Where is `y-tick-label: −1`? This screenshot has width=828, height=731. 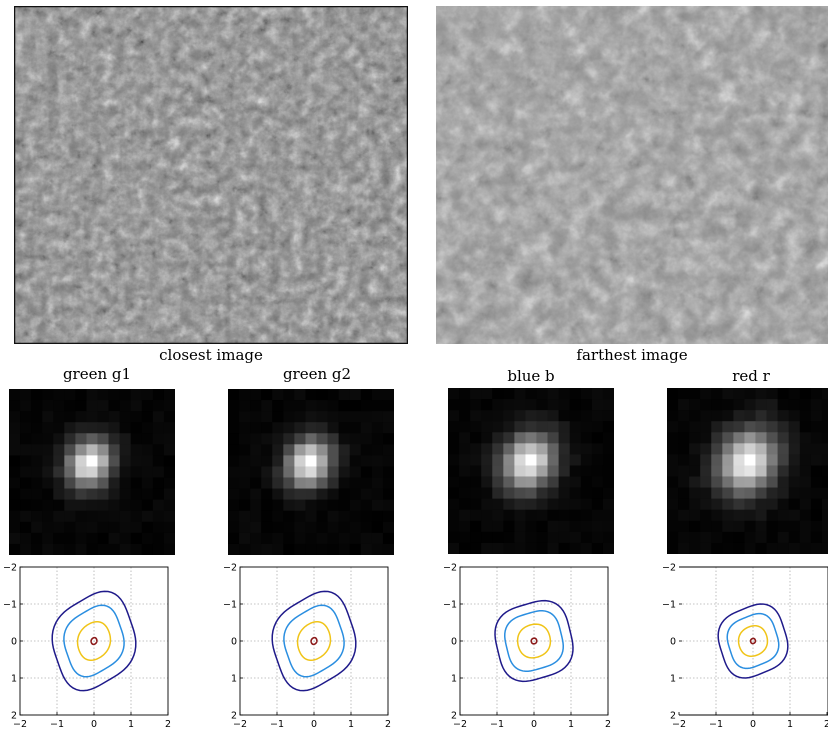 y-tick-label: −1 is located at coordinates (10, 605).